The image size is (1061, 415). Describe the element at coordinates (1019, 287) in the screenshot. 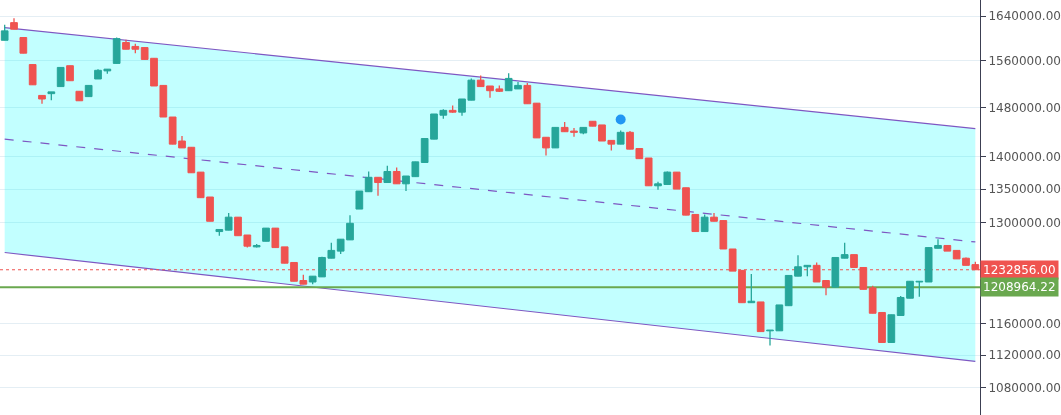

I see `ref-line-label: 1208964.22` at that location.